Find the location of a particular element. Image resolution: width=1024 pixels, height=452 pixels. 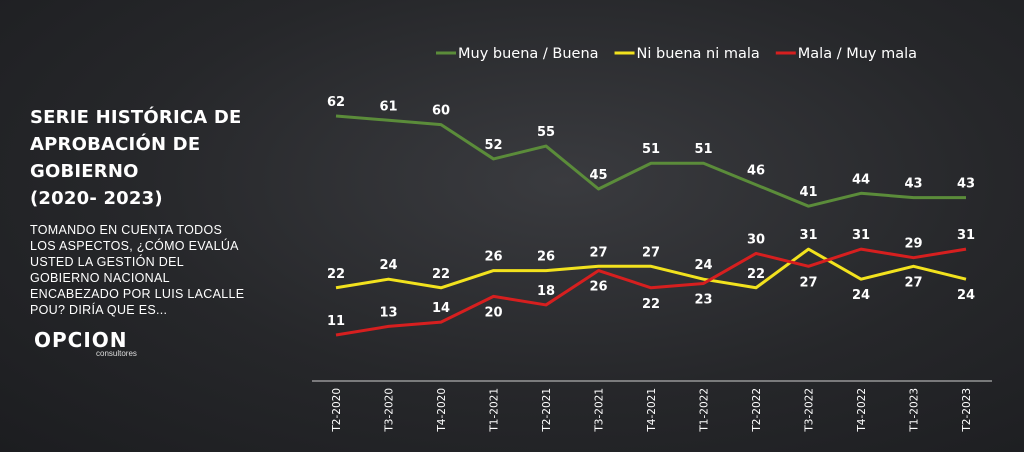

logo: OPCION consultores is located at coordinates (85, 343).